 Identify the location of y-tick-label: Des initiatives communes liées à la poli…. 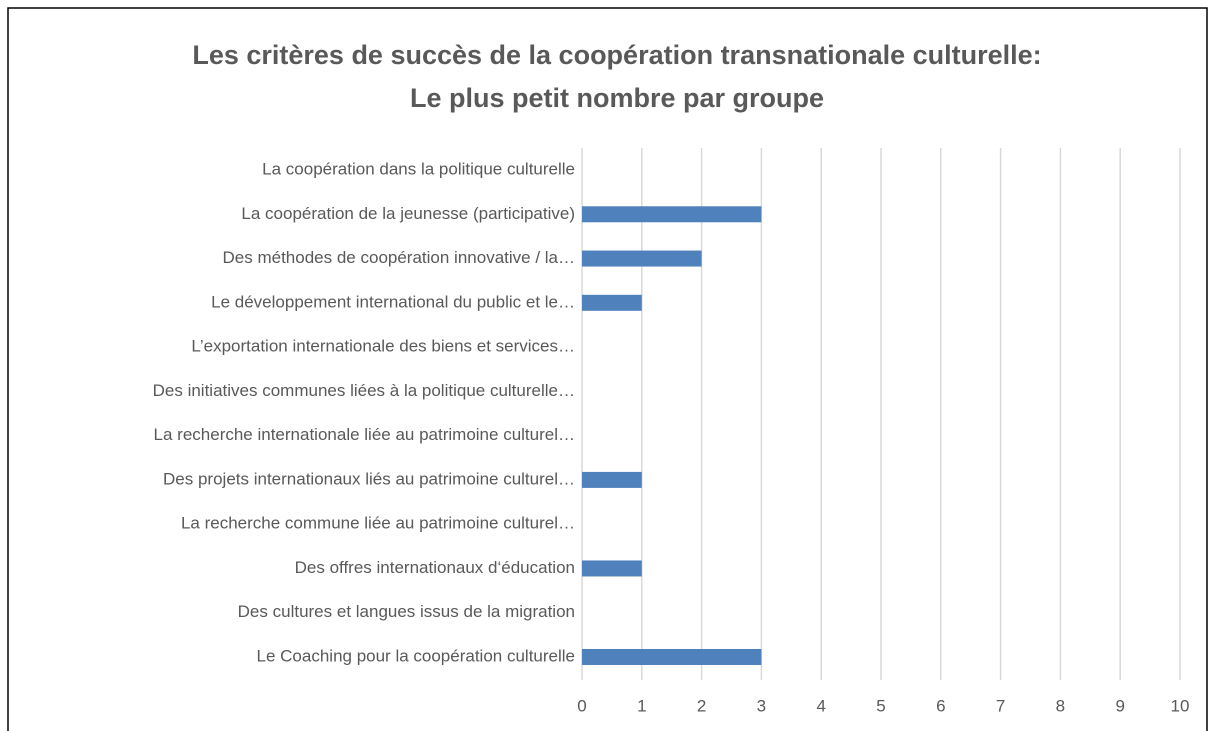
(364, 390).